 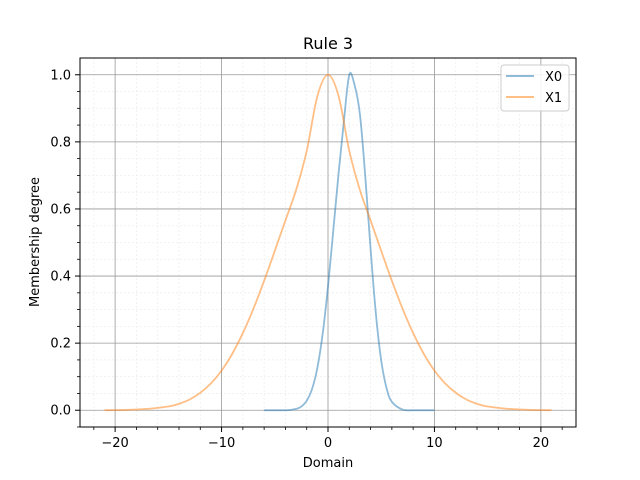 What do you see at coordinates (60, 277) in the screenshot?
I see `y-tick-label: 0.4` at bounding box center [60, 277].